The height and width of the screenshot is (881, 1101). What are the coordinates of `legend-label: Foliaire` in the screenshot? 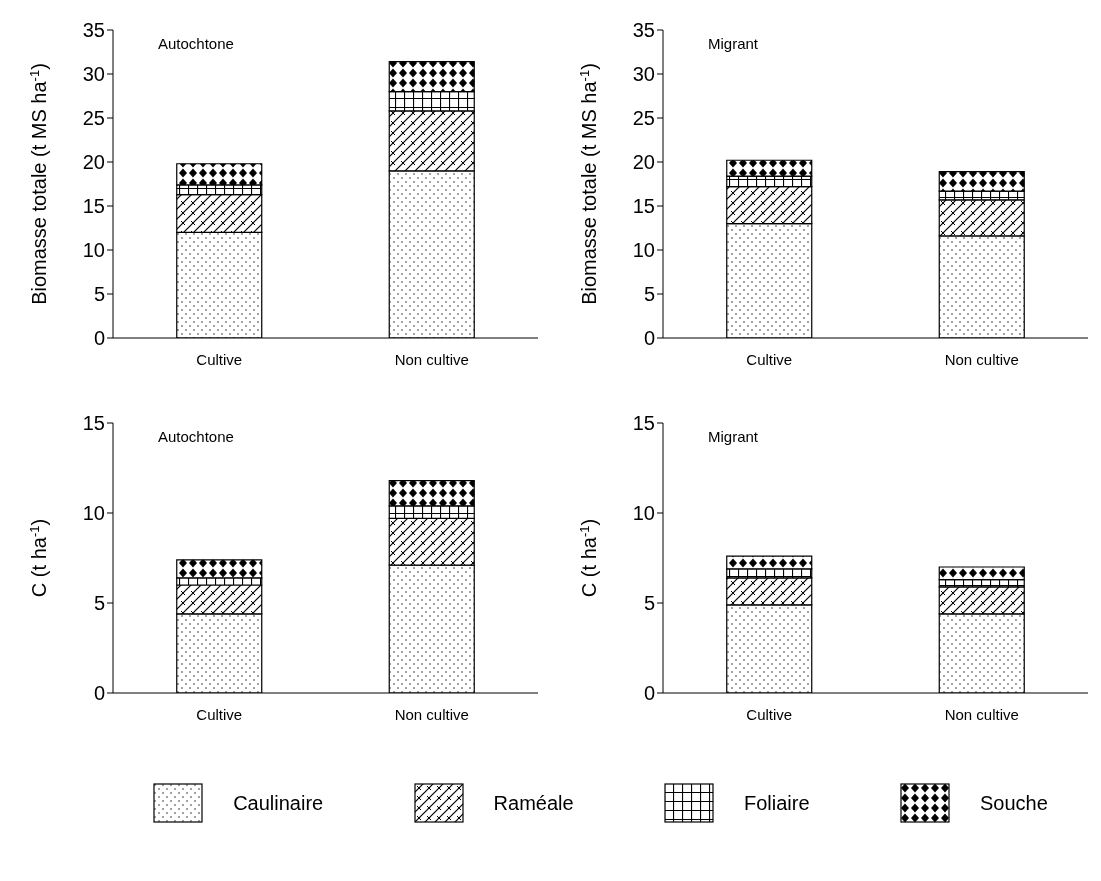 It's located at (777, 803).